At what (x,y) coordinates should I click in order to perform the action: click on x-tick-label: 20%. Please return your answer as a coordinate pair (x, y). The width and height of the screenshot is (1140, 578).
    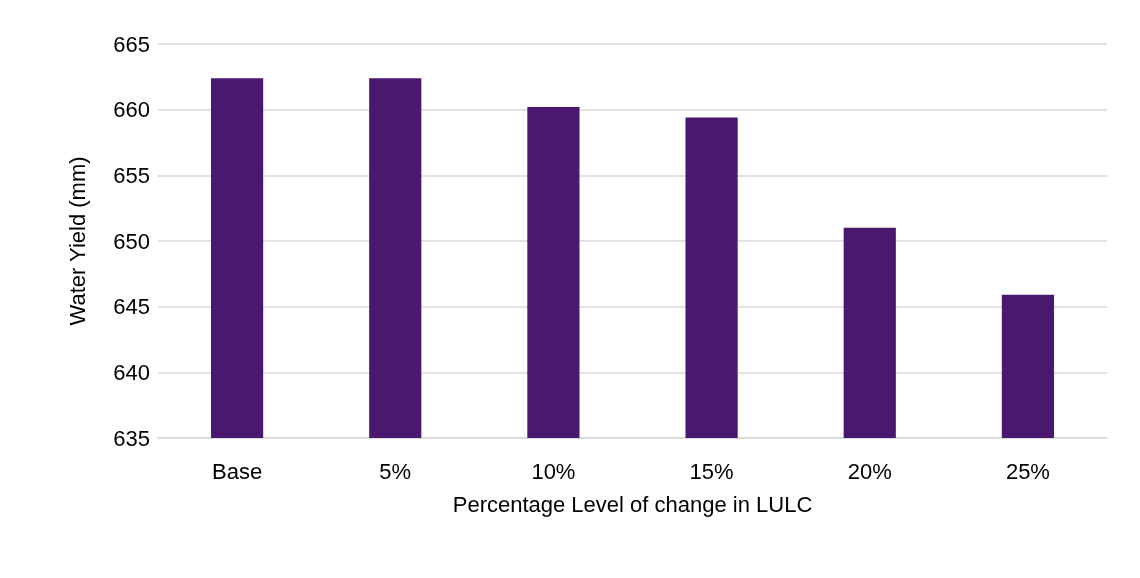
    Looking at the image, I should click on (869, 471).